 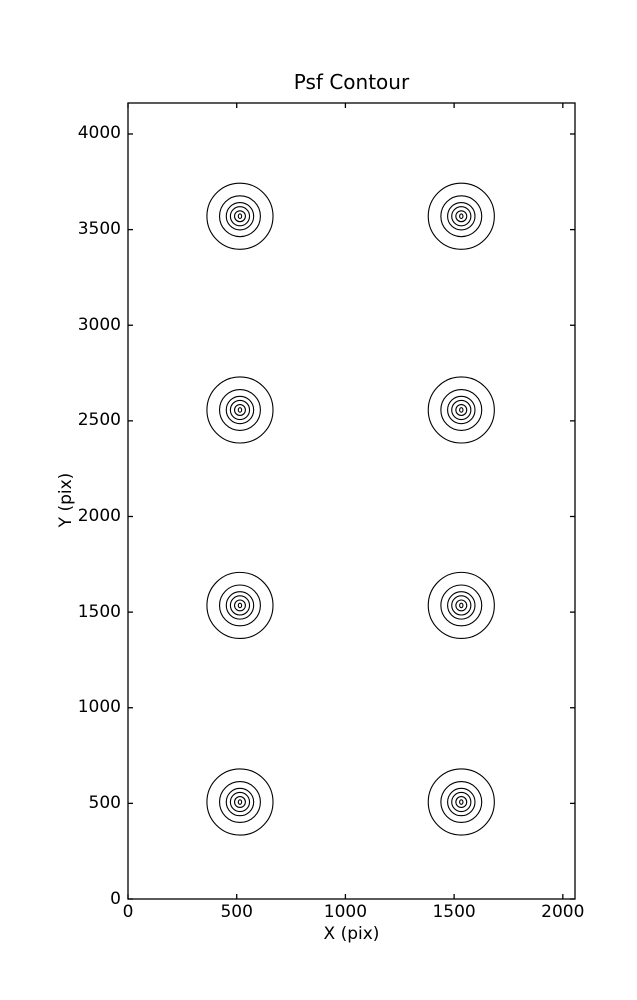 I want to click on x-tick-label: 1500, so click(x=454, y=912).